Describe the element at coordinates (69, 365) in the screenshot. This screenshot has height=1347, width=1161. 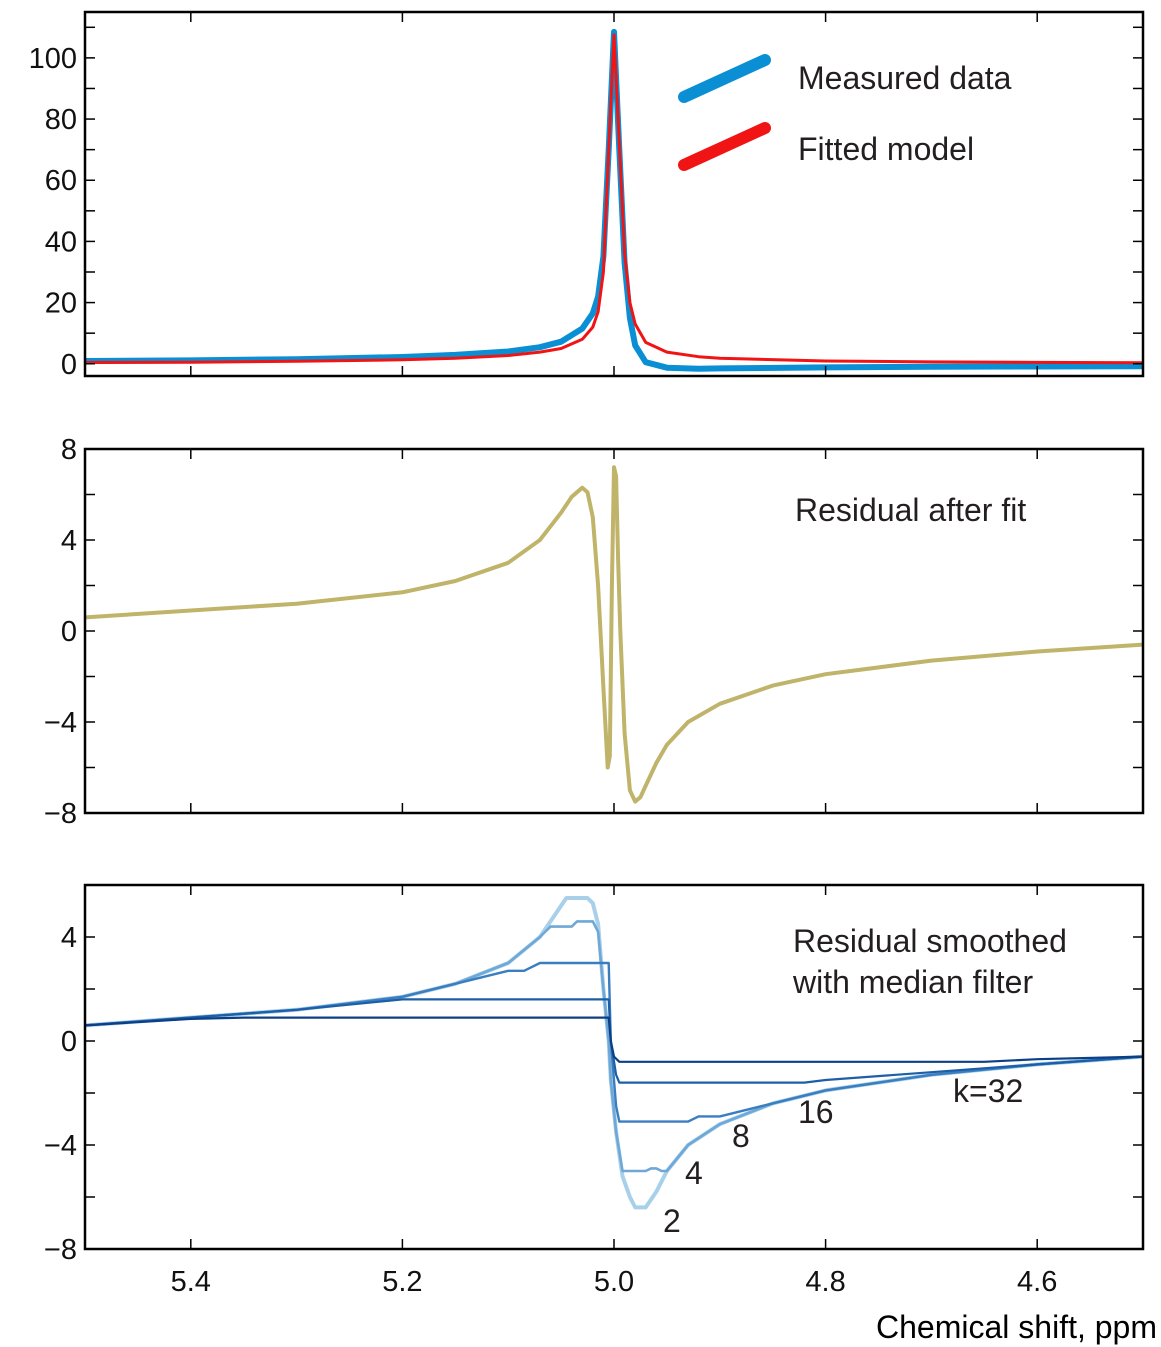
I see `panel-spectrum-ytick-label: 0` at that location.